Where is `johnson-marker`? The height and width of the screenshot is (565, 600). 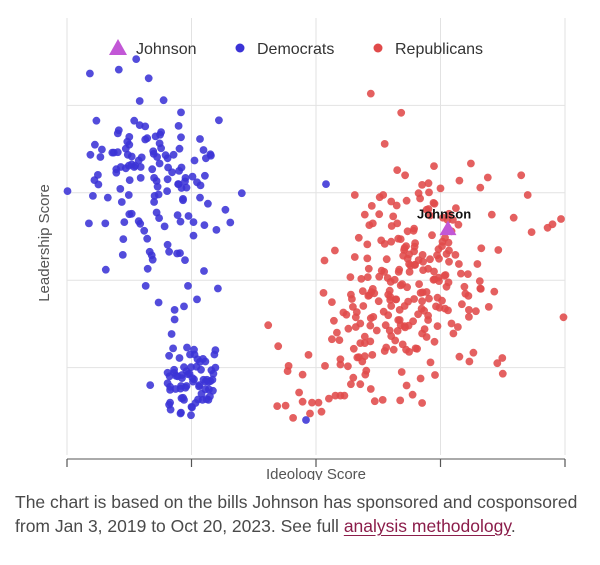
johnson-marker is located at coordinates (448, 228).